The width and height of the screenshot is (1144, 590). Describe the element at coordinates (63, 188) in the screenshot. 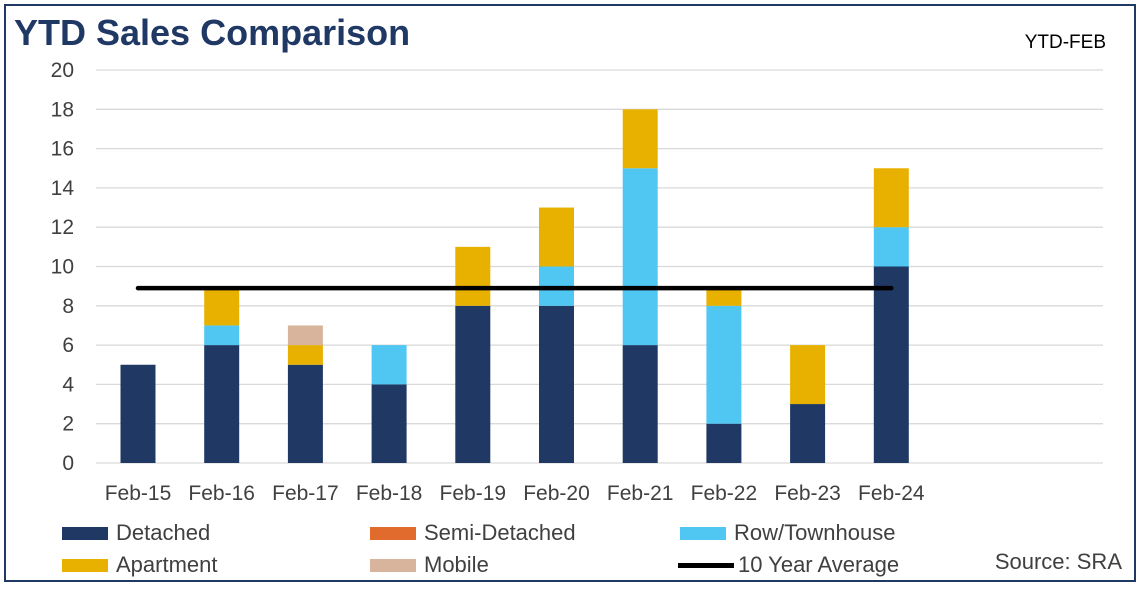

I see `y-tick-label: 14` at that location.